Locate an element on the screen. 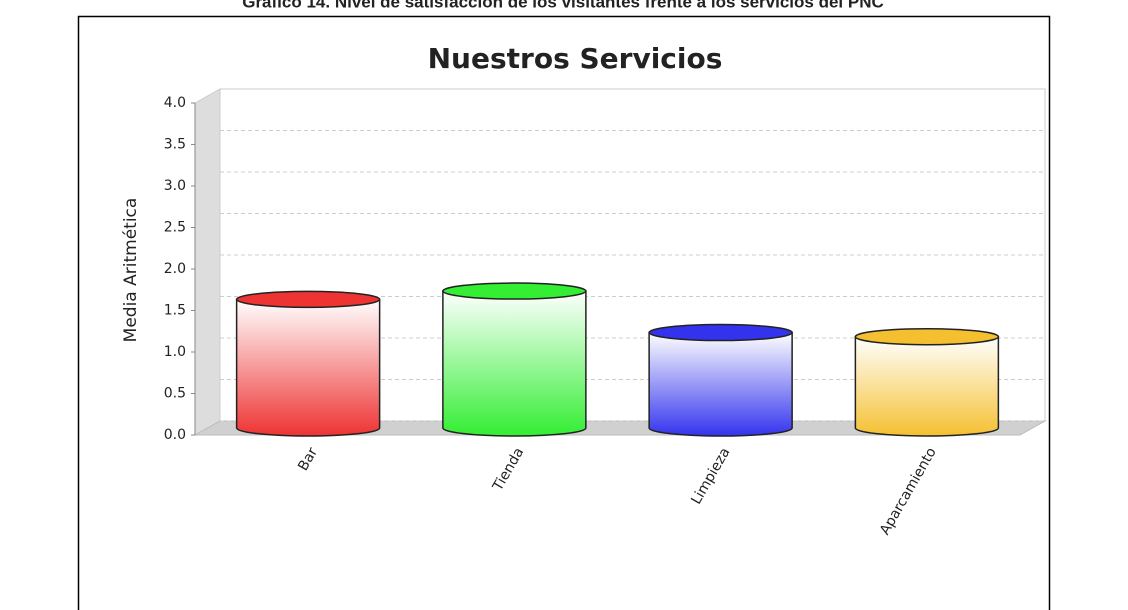 The image size is (1128, 610). y-tick-label: 1.5 is located at coordinates (175, 311).